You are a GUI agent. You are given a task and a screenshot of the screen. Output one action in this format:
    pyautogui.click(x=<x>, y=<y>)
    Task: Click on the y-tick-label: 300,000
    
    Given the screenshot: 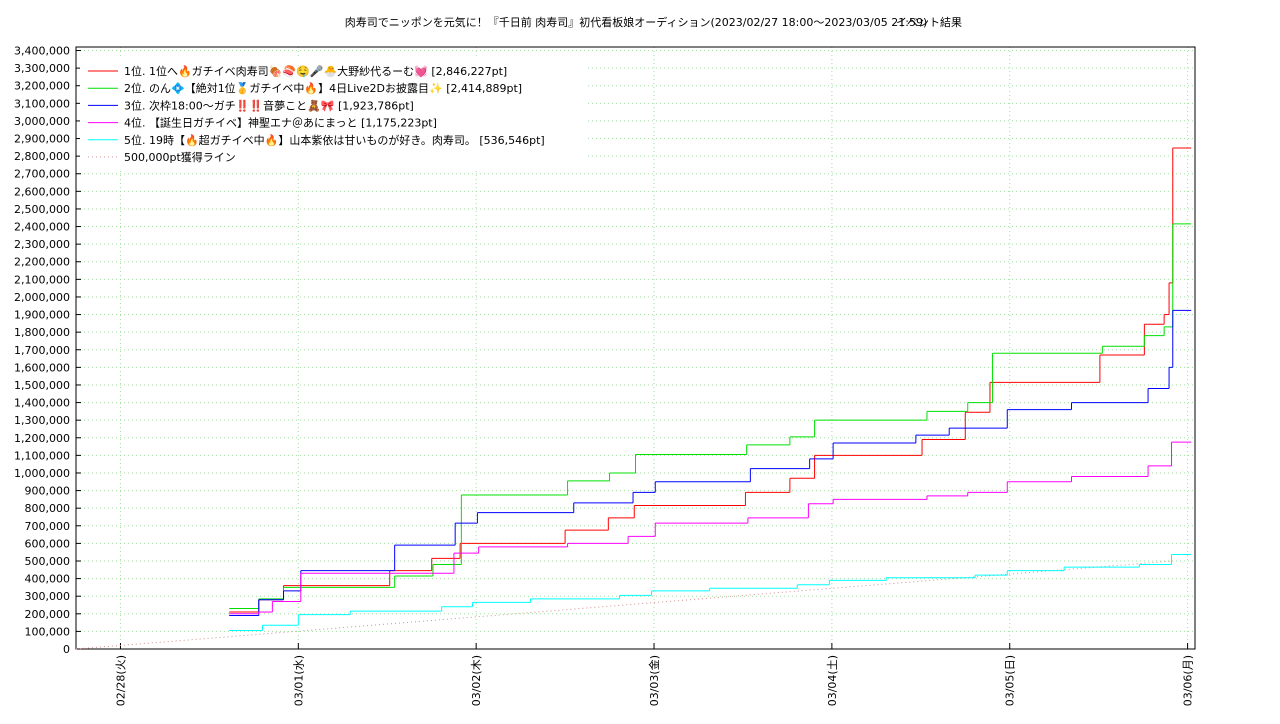 What is the action you would take?
    pyautogui.click(x=48, y=596)
    